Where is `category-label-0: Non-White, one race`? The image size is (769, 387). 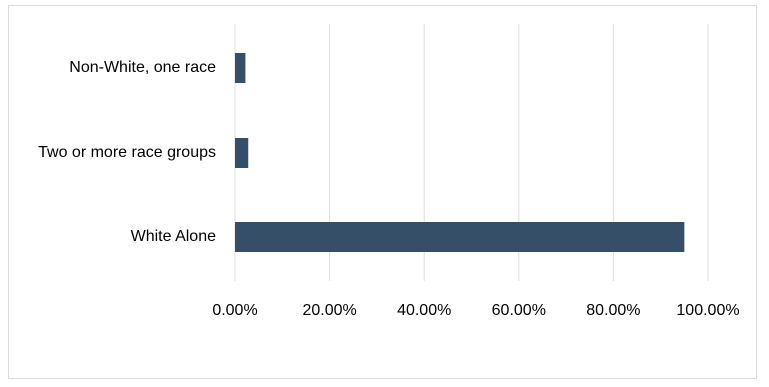 category-label-0: Non-White, one race is located at coordinates (142, 67).